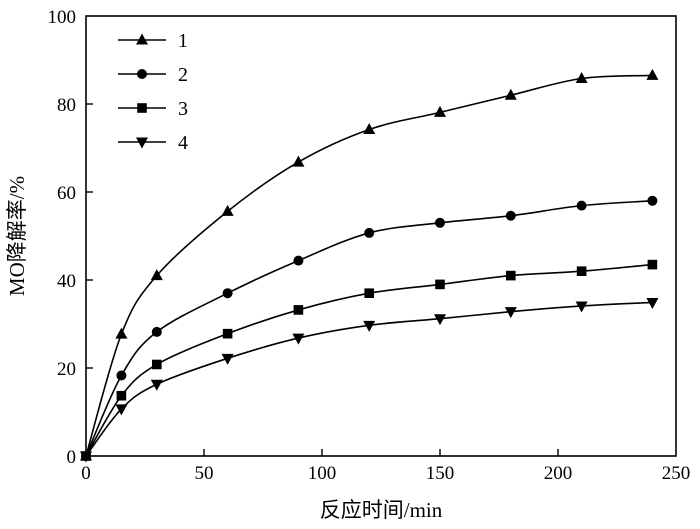  What do you see at coordinates (153, 143) in the screenshot?
I see `legend-item-4: 4` at bounding box center [153, 143].